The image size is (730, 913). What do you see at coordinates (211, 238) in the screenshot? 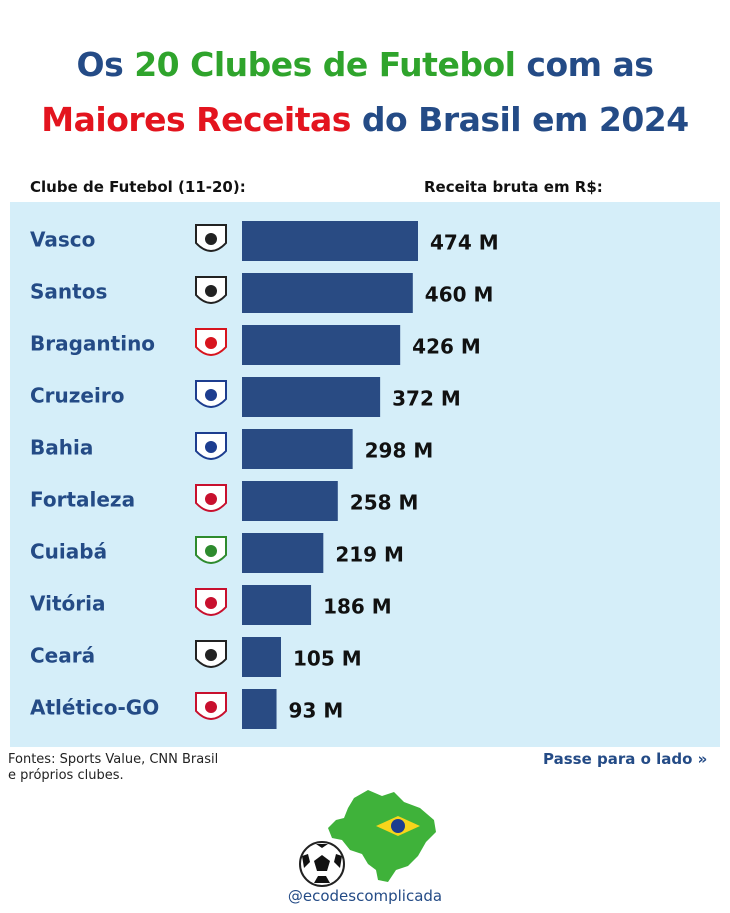
I see `vasco-crest-icon` at bounding box center [211, 238].